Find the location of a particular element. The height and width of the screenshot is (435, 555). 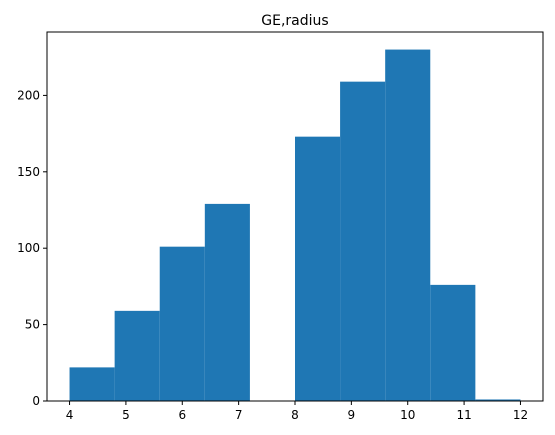

x-tick-label: 6 is located at coordinates (182, 415).